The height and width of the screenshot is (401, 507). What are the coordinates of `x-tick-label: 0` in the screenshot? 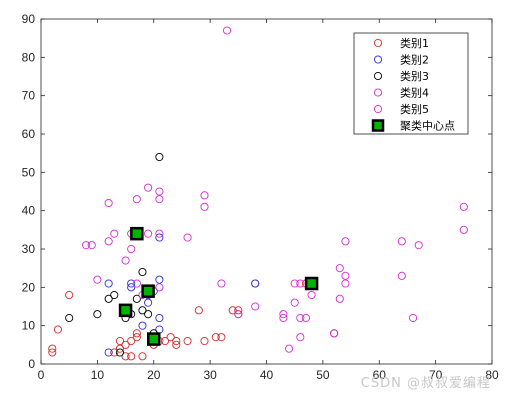 It's located at (41, 375).